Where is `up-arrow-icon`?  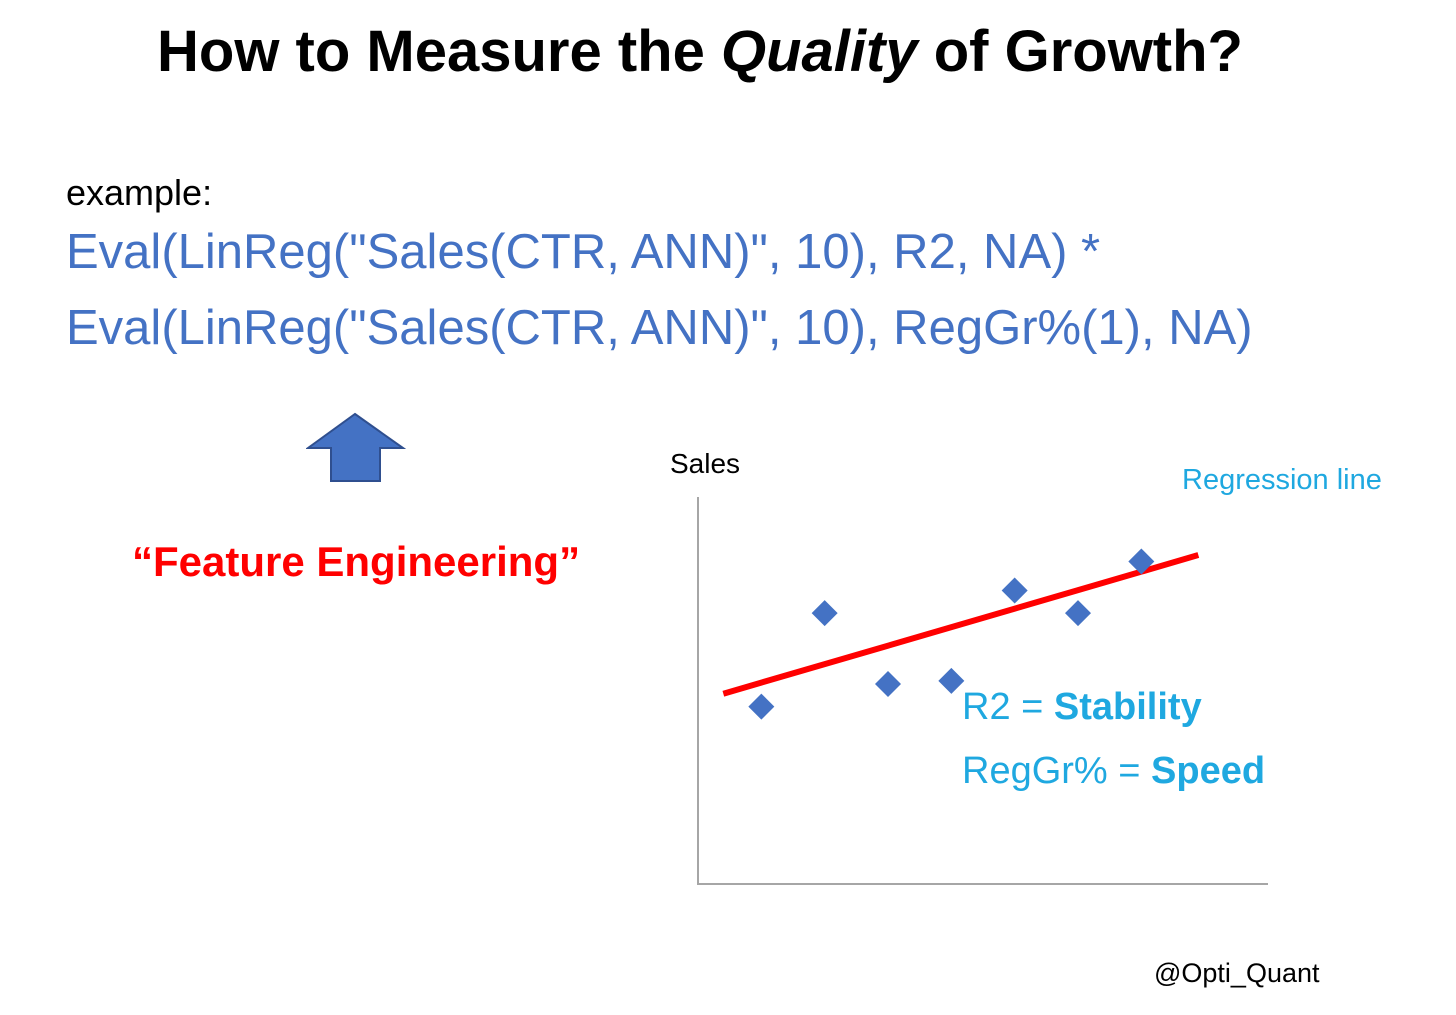
up-arrow-icon is located at coordinates (356, 447).